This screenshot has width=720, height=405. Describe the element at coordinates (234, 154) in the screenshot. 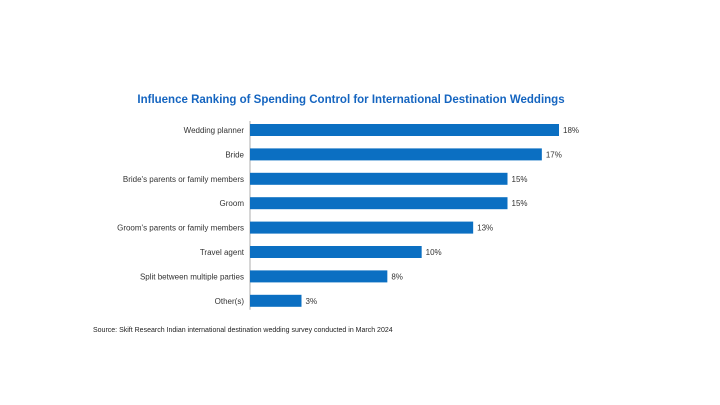

I see `category-label: Bride` at that location.